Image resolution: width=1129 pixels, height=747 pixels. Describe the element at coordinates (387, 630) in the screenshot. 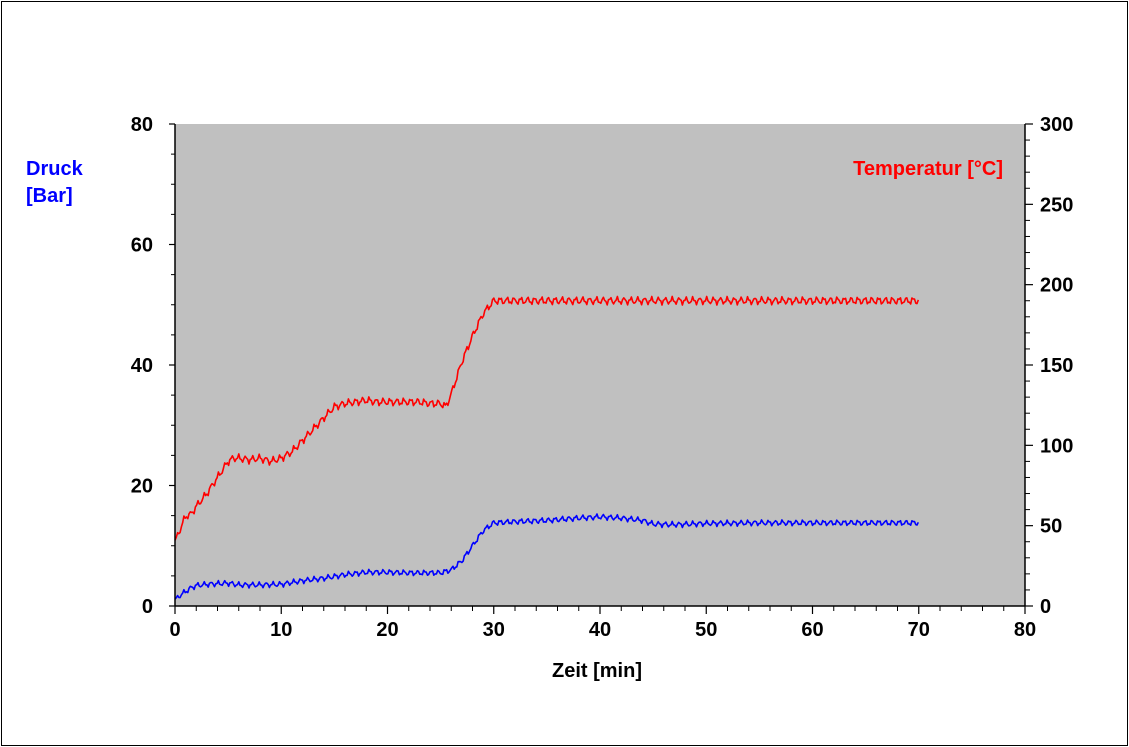

I see `x-tick-label: 20` at that location.